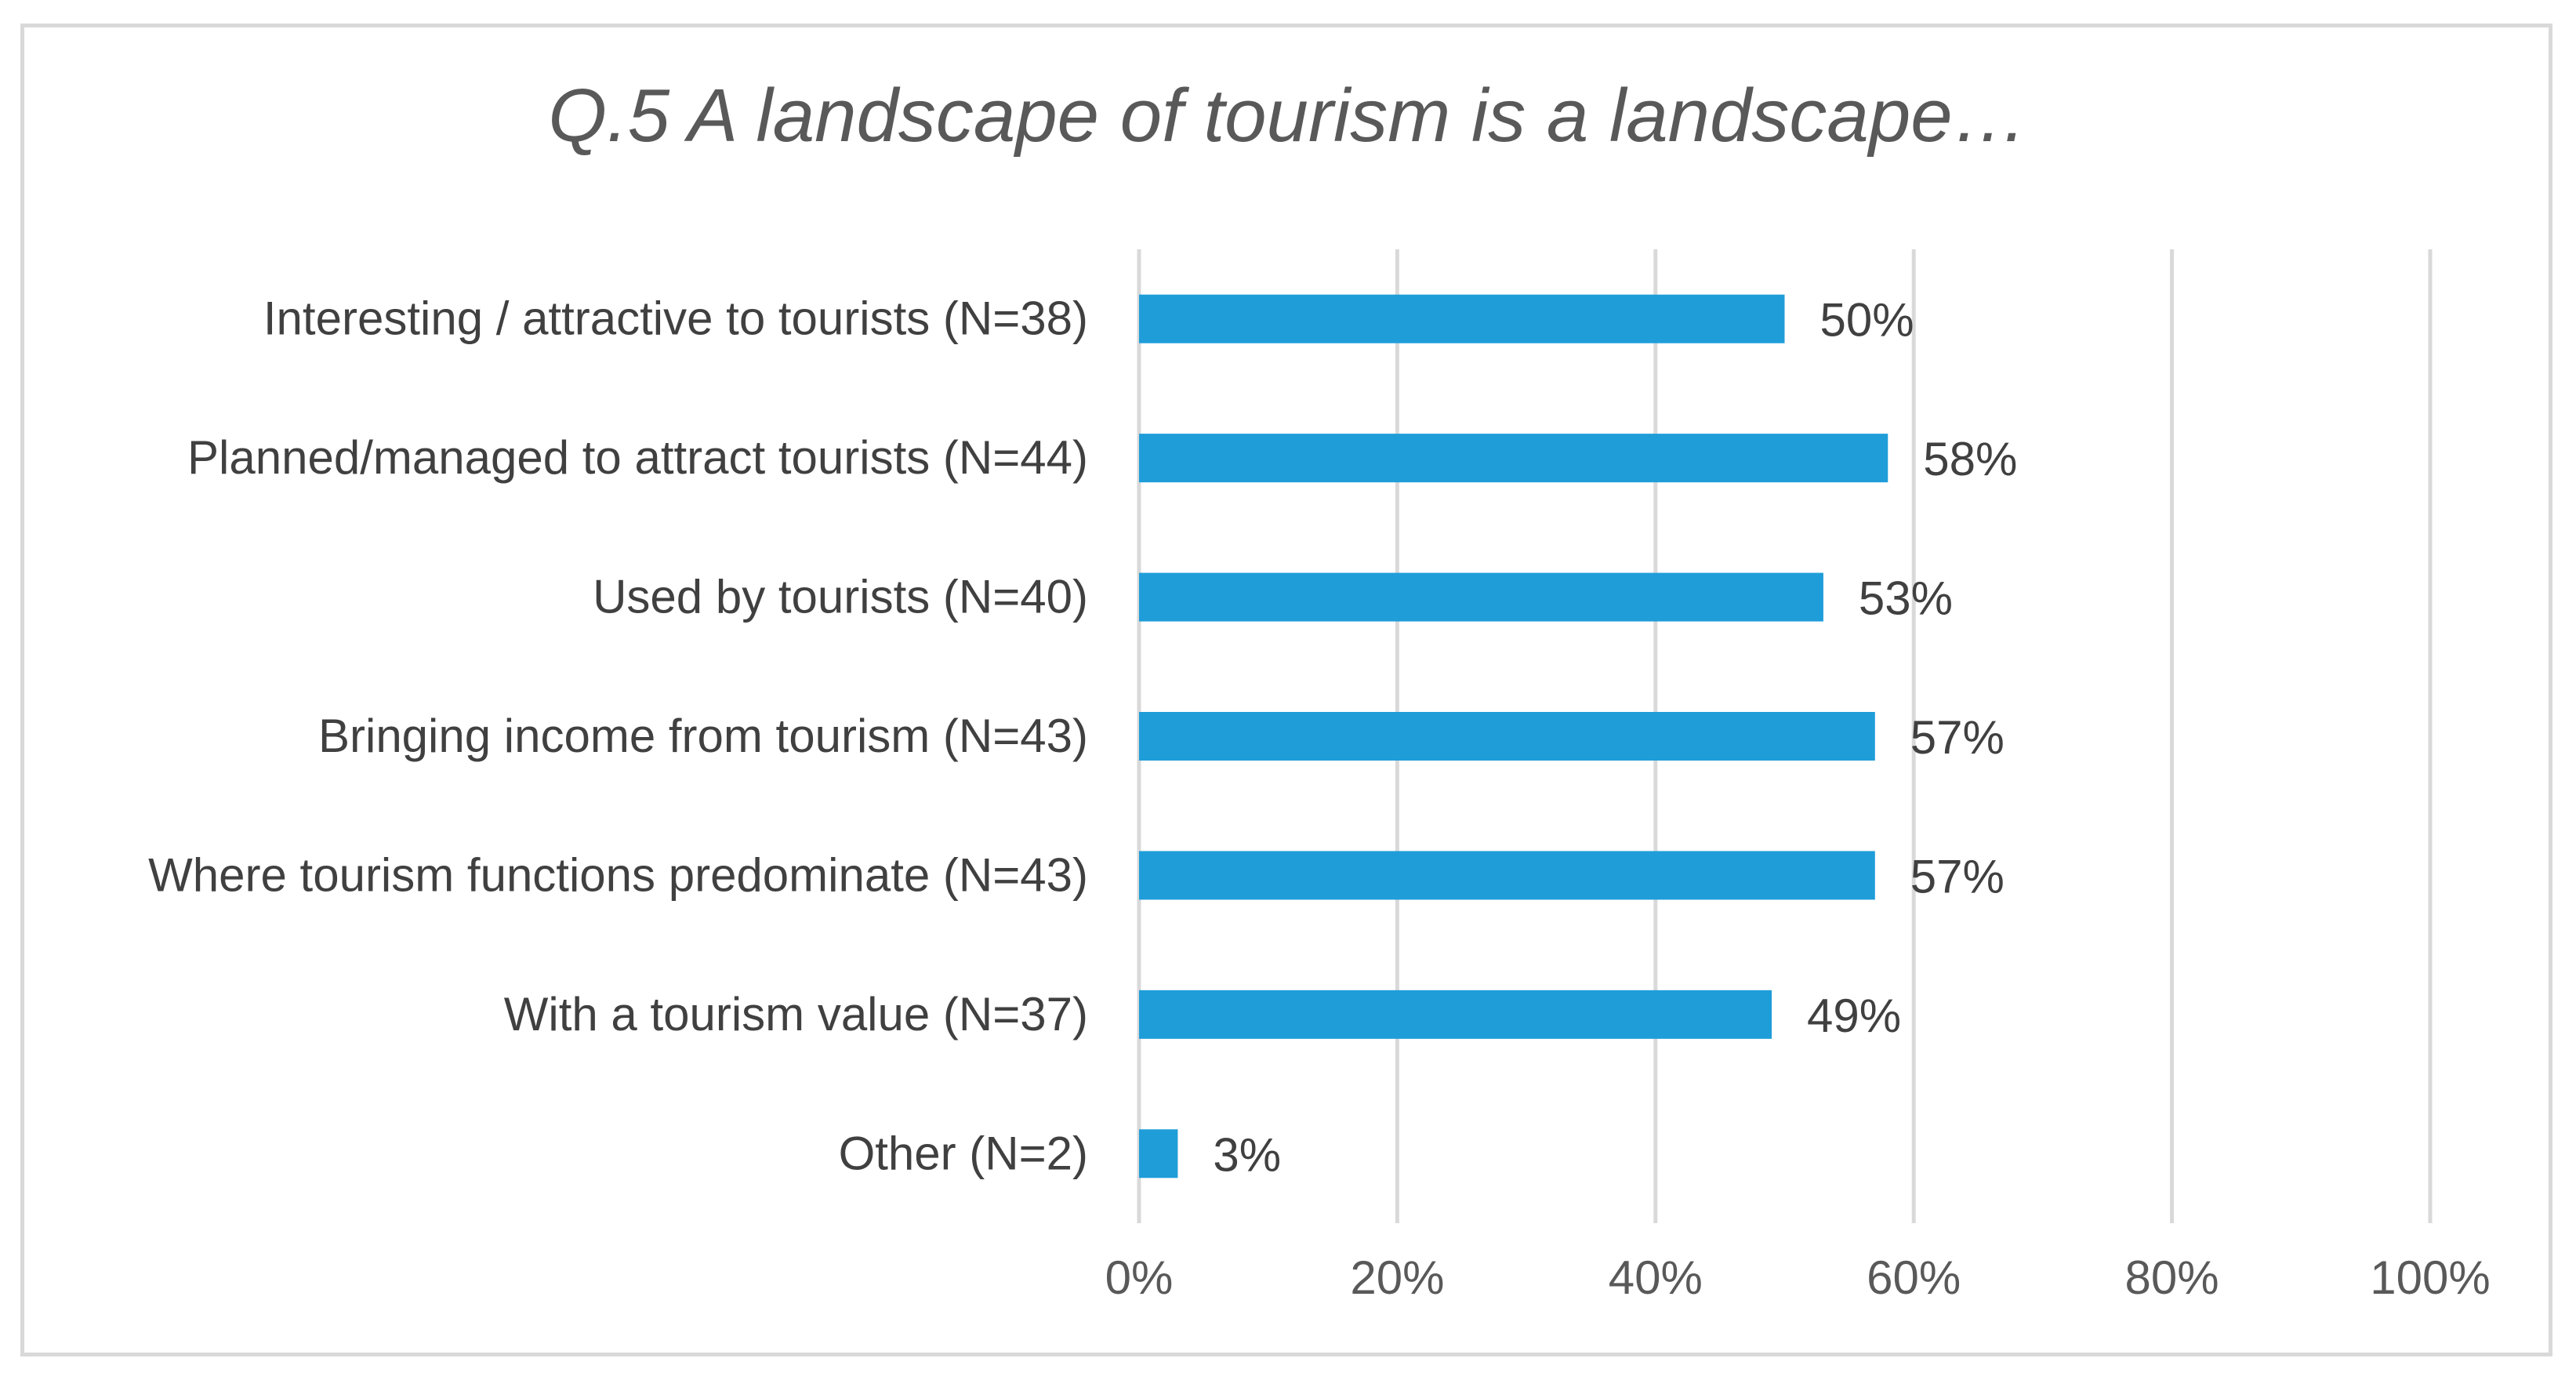 This screenshot has width=2576, height=1380. Describe the element at coordinates (1867, 320) in the screenshot. I see `data-label: 50%` at that location.